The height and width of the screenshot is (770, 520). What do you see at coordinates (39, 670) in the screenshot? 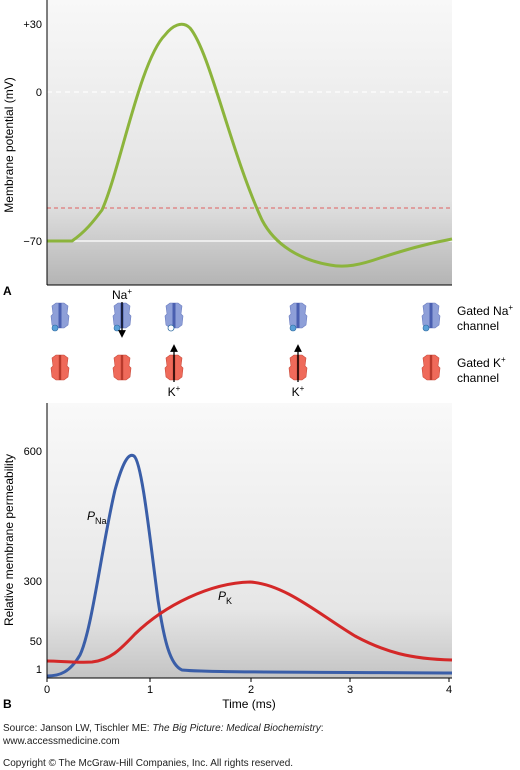
I see `ytick-1: 1` at bounding box center [39, 670].